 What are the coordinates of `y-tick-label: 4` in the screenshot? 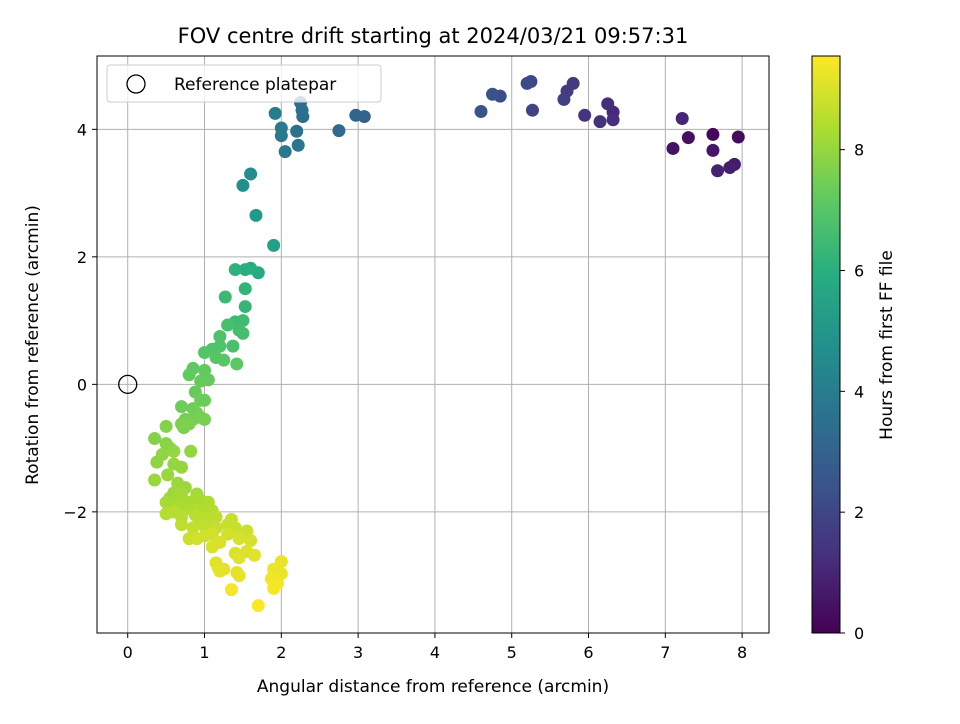 It's located at (82, 129).